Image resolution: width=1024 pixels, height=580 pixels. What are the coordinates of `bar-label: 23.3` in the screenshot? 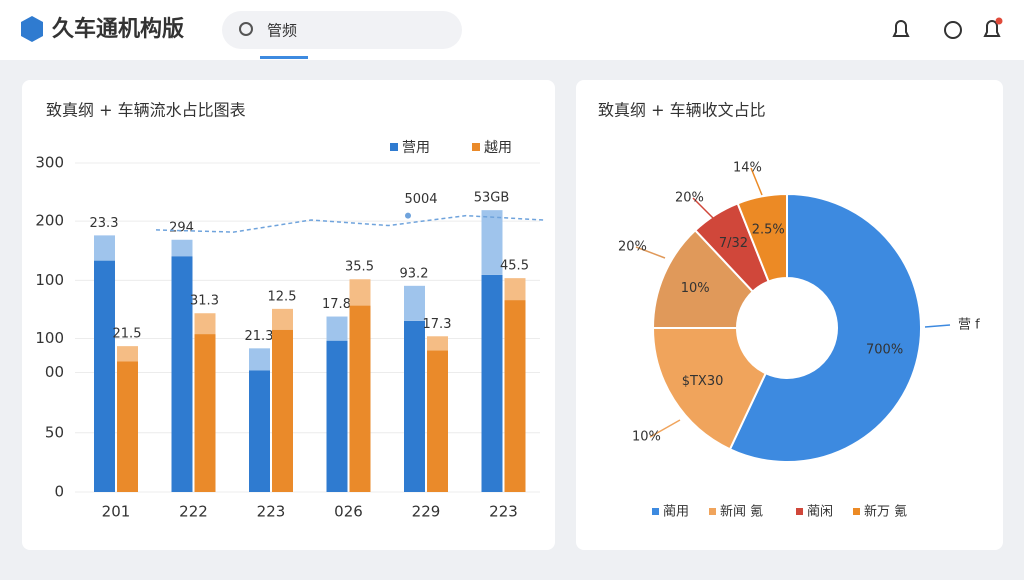 It's located at (104, 223).